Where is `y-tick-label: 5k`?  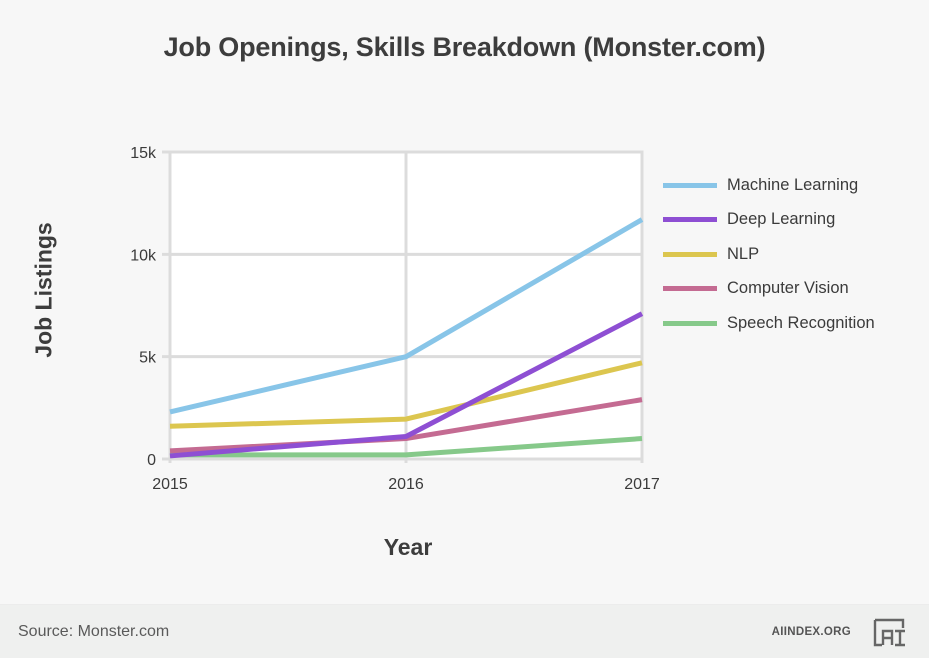 y-tick-label: 5k is located at coordinates (148, 358).